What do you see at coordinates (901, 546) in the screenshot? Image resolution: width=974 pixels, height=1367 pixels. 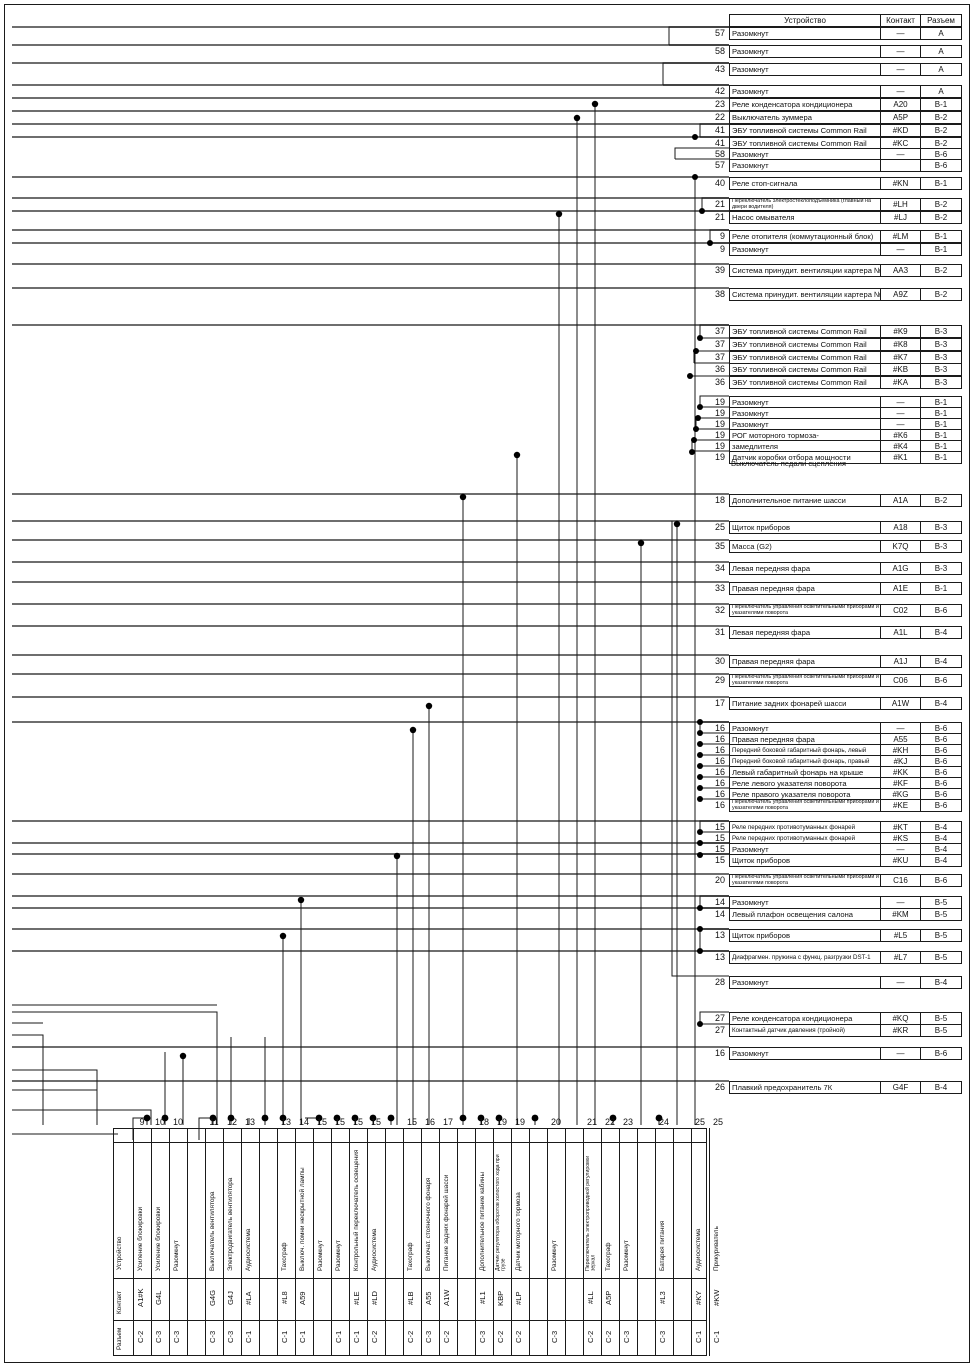 I see `device-contact-cell: K7Q` at bounding box center [901, 546].